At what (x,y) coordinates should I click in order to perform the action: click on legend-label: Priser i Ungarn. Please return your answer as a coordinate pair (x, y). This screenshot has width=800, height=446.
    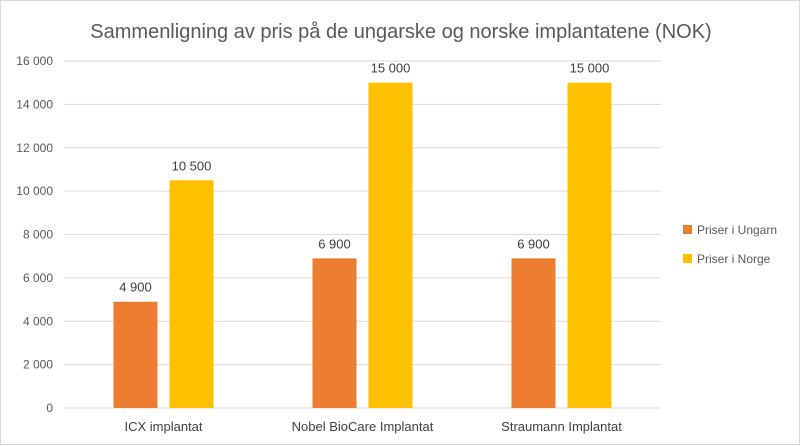
    Looking at the image, I should click on (737, 230).